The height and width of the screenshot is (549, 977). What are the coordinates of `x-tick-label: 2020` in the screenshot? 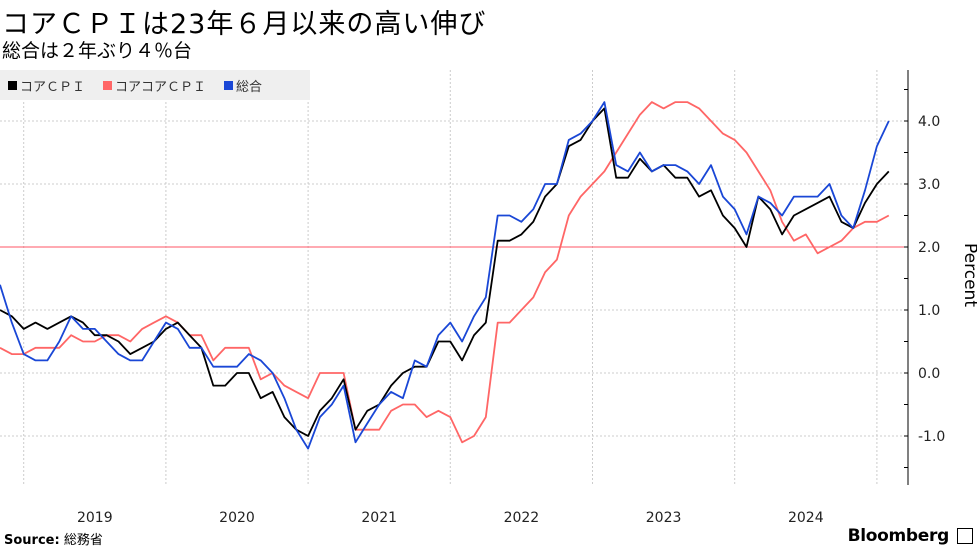 It's located at (237, 518).